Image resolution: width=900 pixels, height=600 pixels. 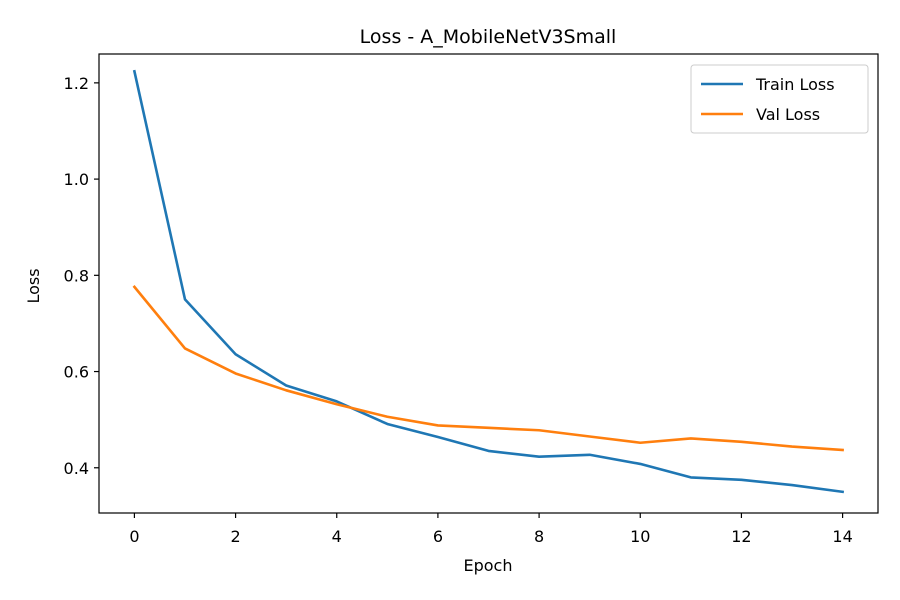 I want to click on x-tick-label: 10, so click(x=640, y=536).